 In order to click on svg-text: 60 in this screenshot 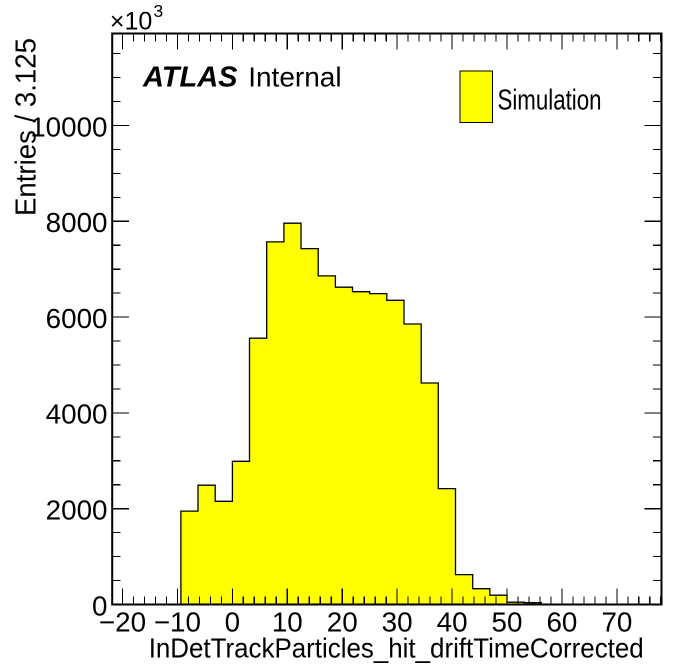, I will do `click(561, 622)`.